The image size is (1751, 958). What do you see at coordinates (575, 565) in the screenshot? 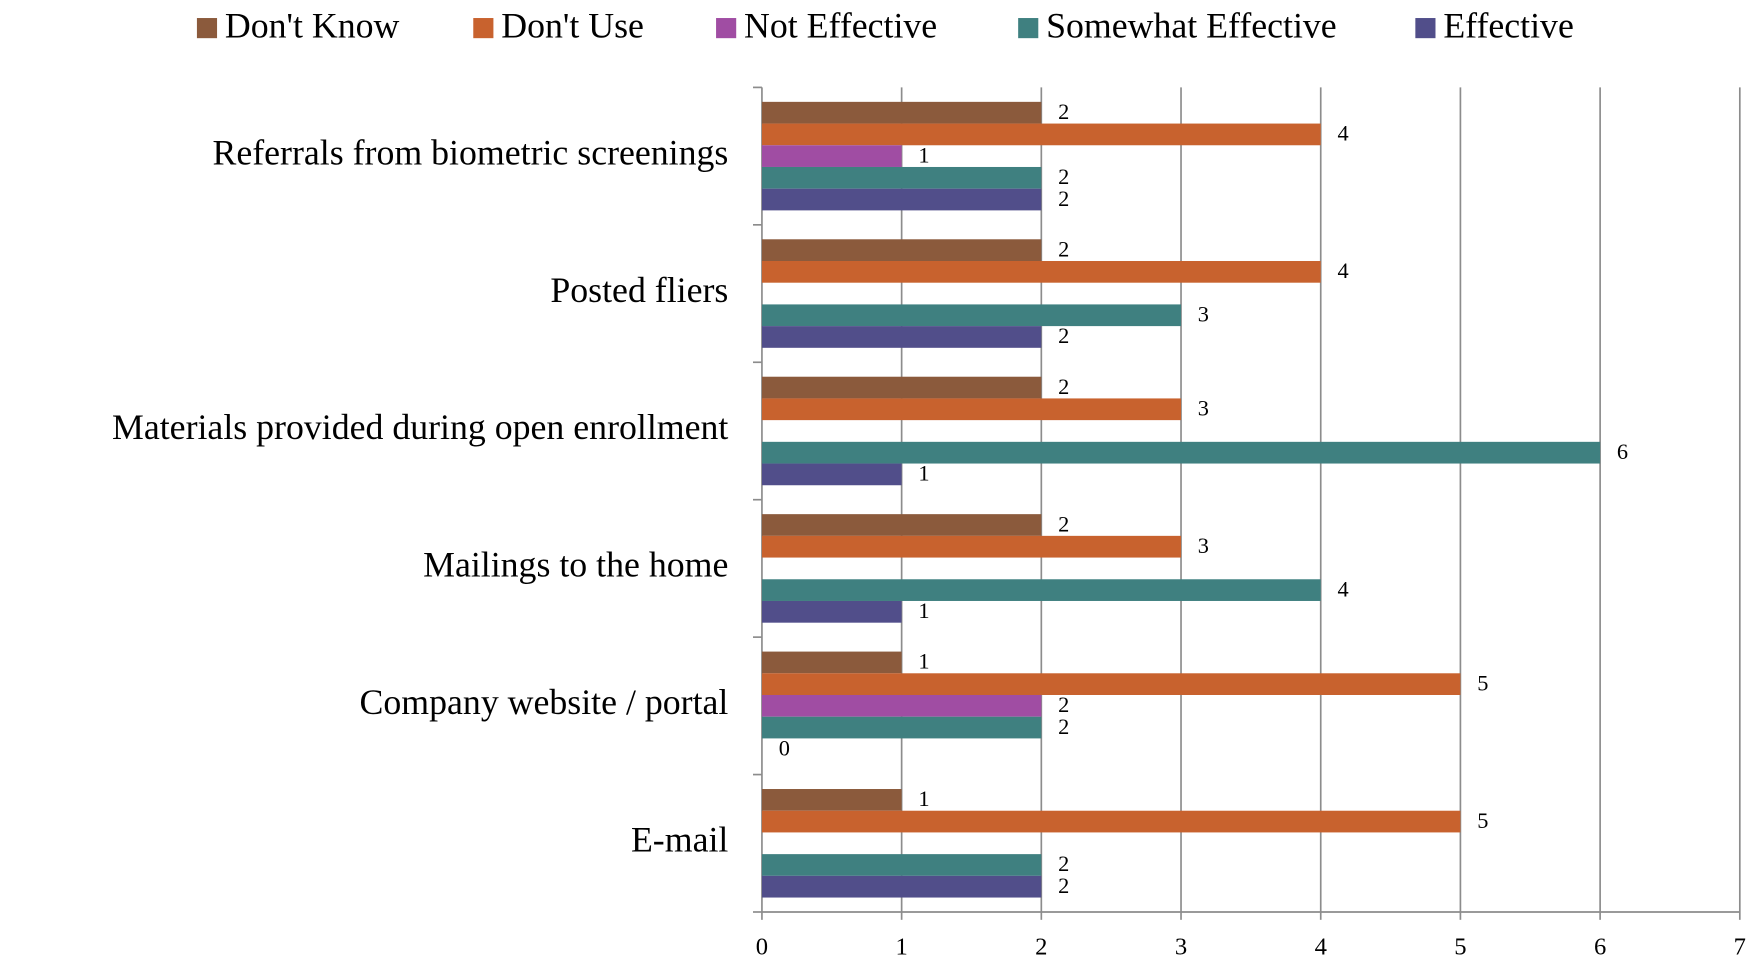
I see `y-tick-label: Mailings to the home` at bounding box center [575, 565].